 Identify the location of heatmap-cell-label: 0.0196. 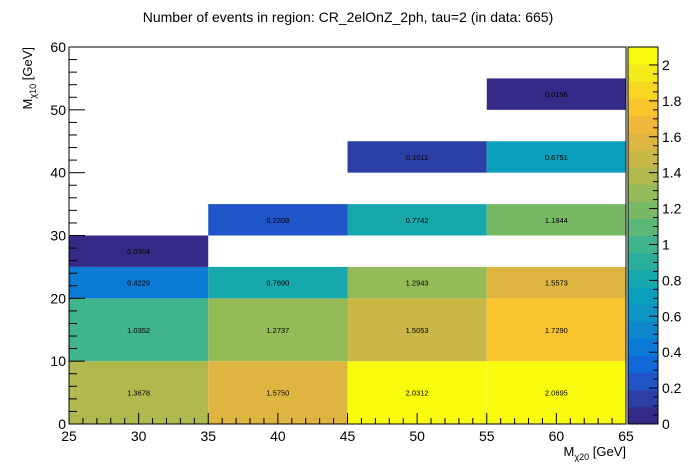
(556, 94).